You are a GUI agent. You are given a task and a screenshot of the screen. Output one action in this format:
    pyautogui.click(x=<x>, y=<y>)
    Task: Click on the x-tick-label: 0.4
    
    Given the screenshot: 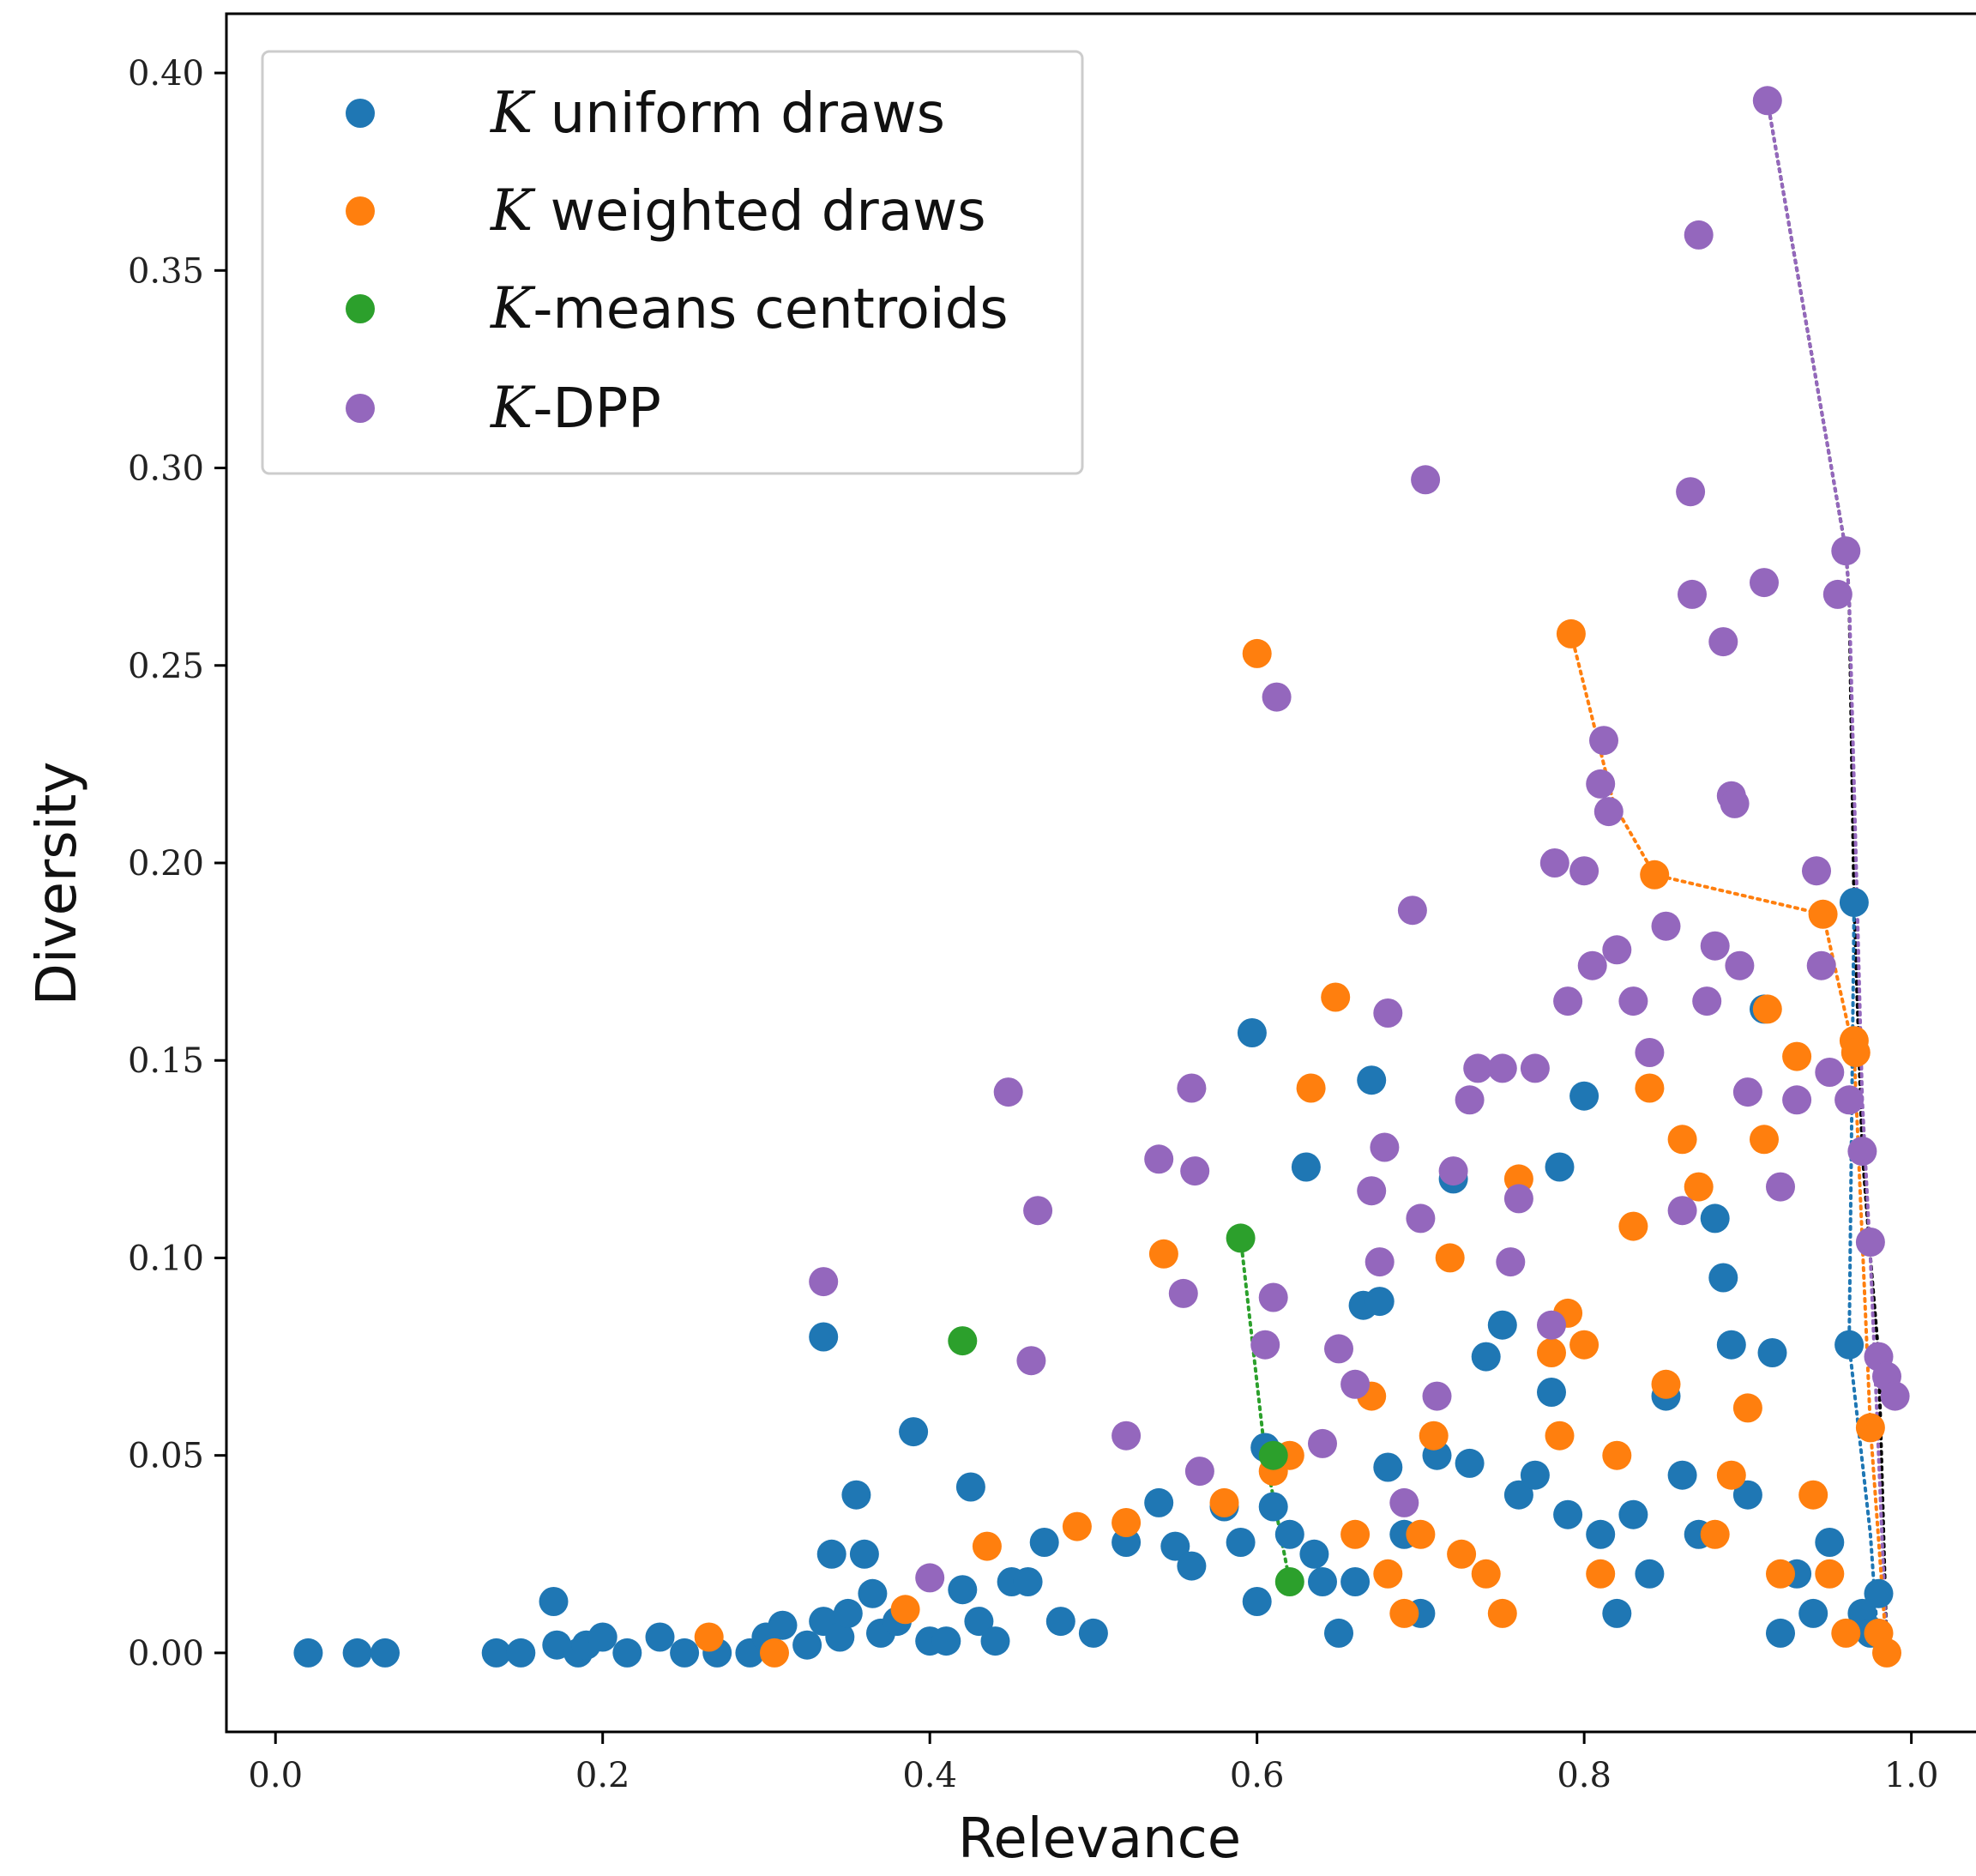 What is the action you would take?
    pyautogui.click(x=929, y=1775)
    